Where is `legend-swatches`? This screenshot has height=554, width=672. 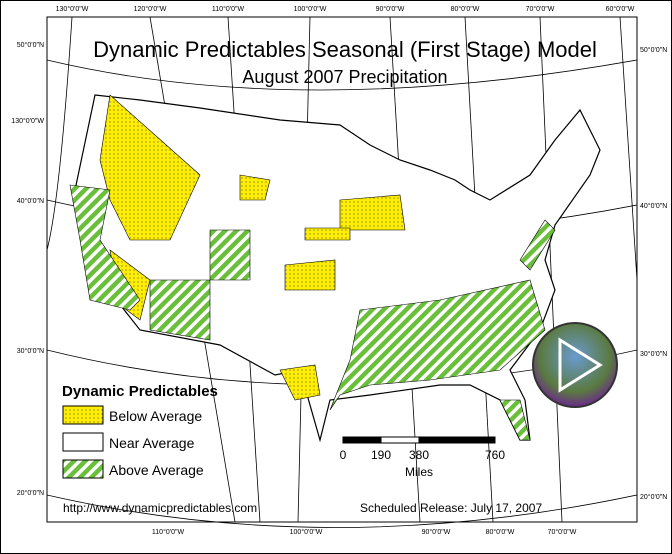
legend-swatches is located at coordinates (83, 442).